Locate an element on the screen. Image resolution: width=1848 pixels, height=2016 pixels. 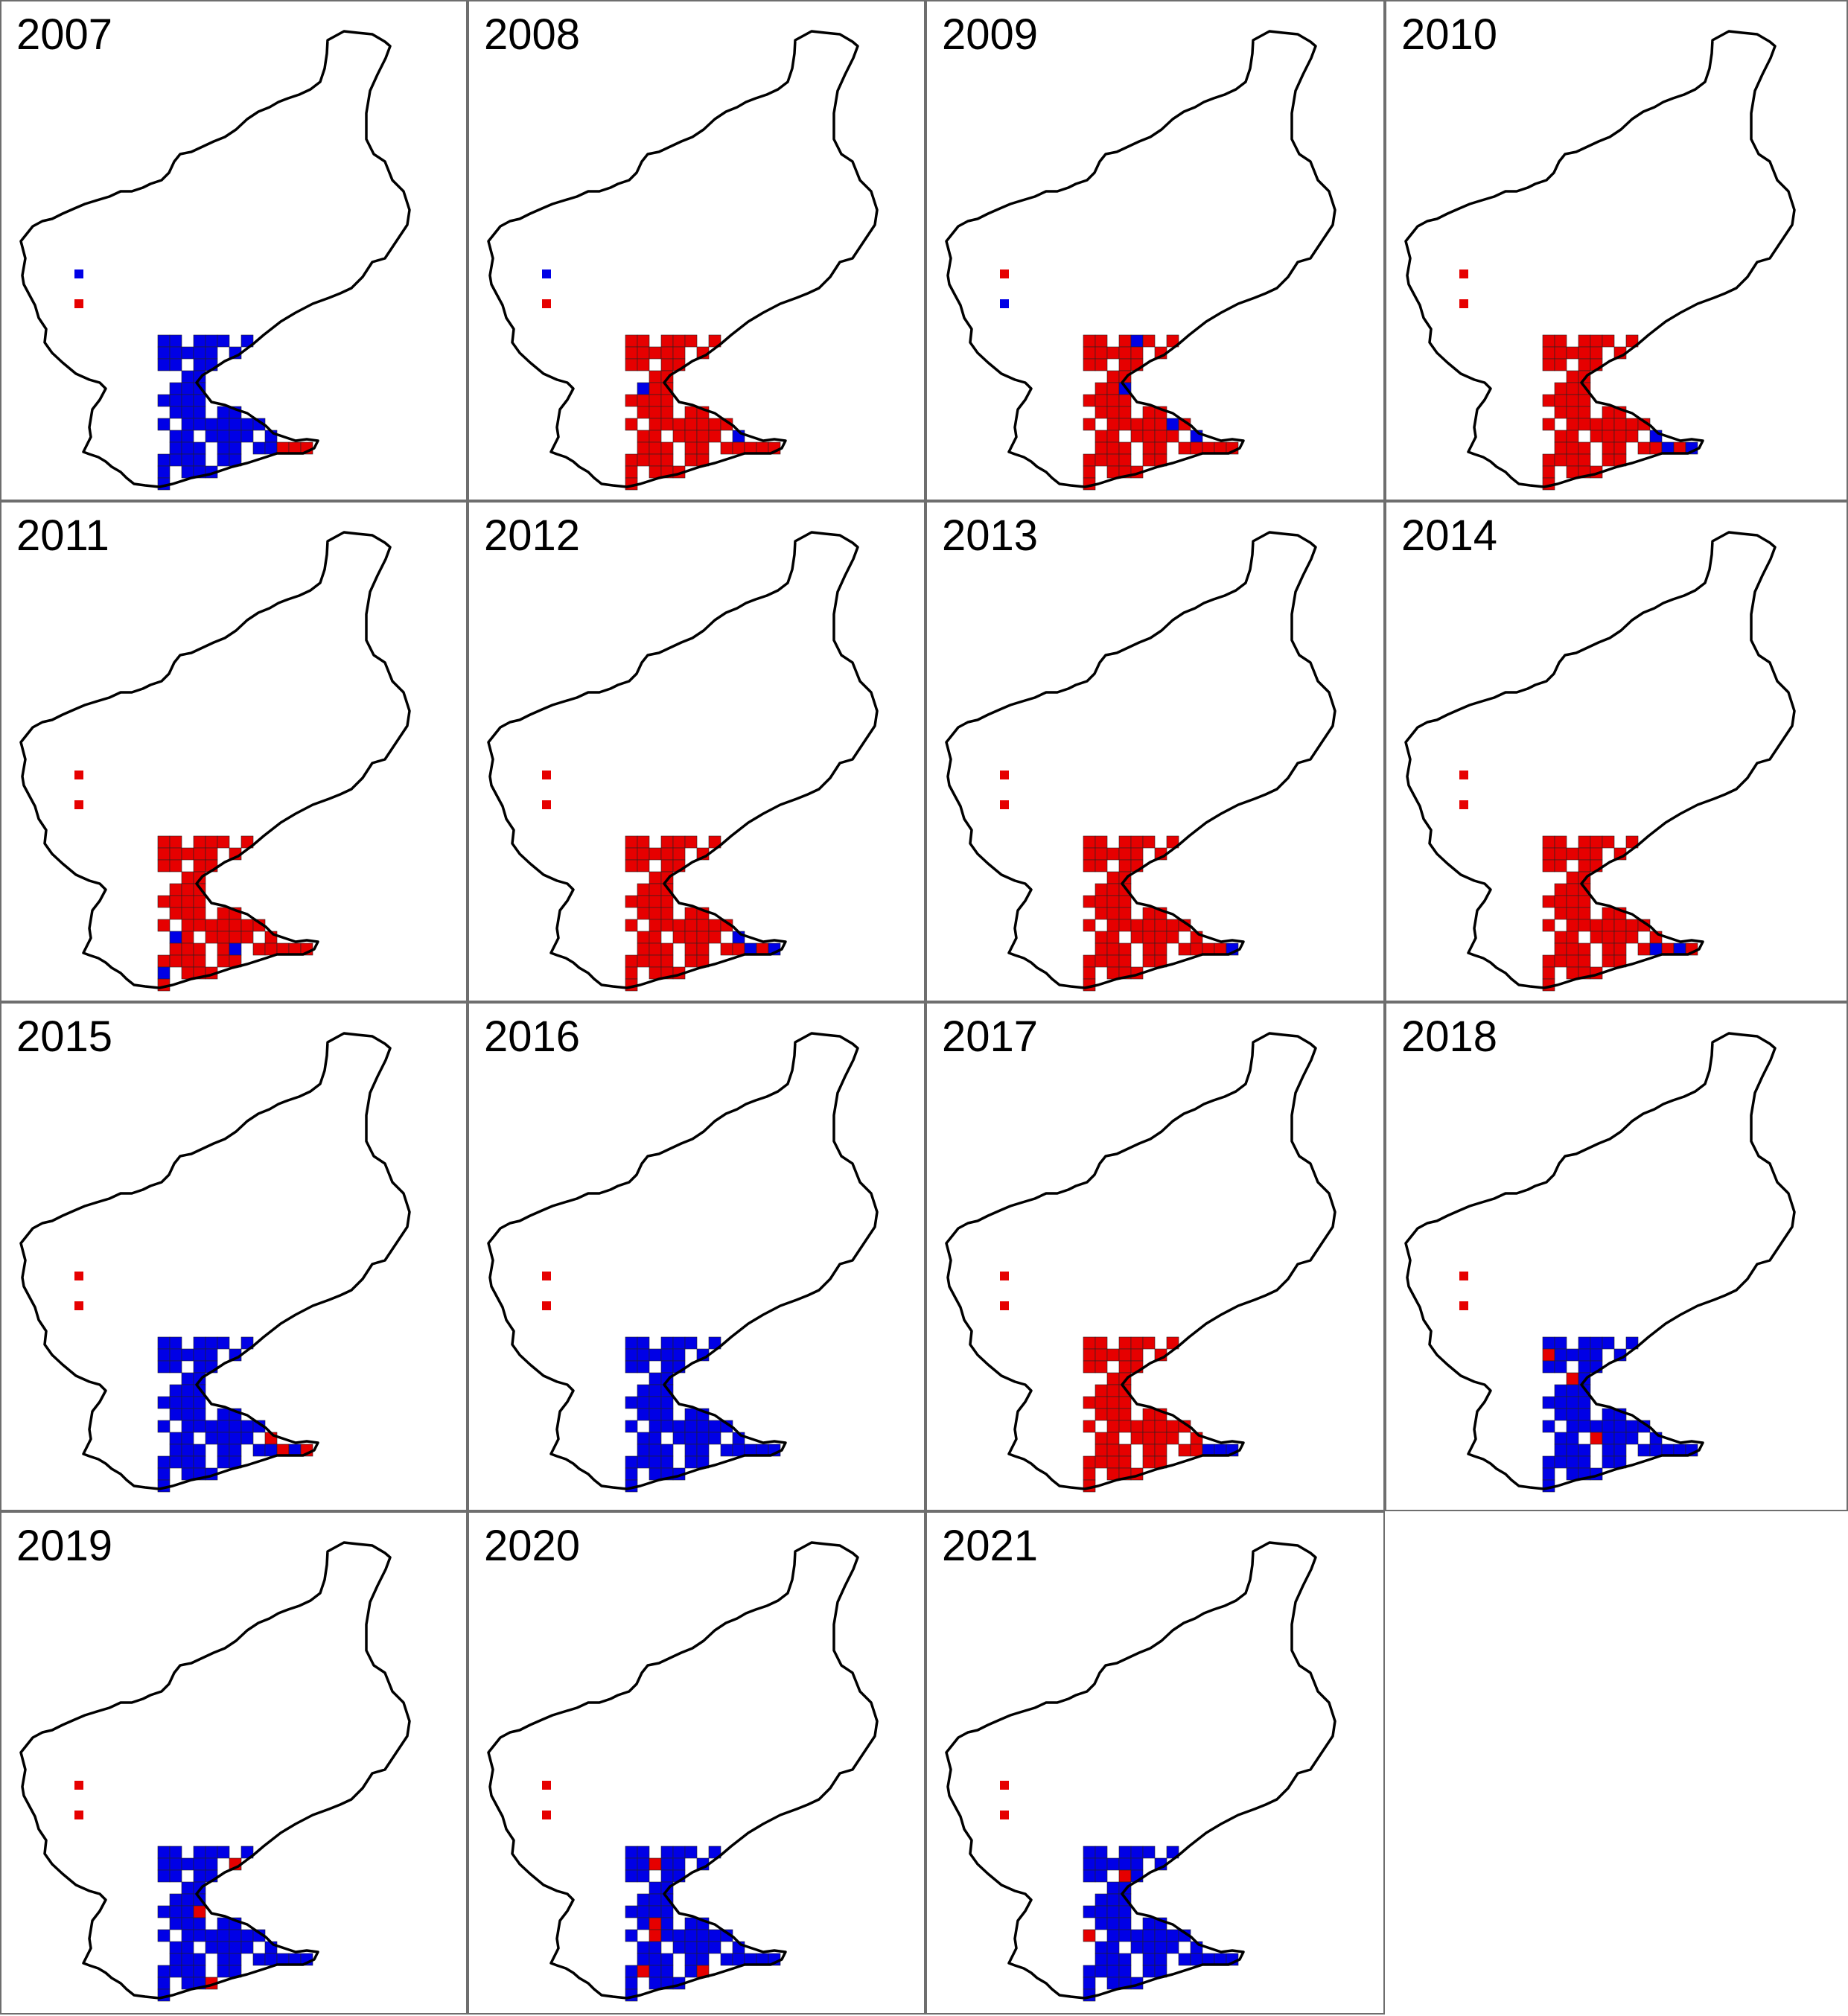
region-map is located at coordinates (683, 1262).